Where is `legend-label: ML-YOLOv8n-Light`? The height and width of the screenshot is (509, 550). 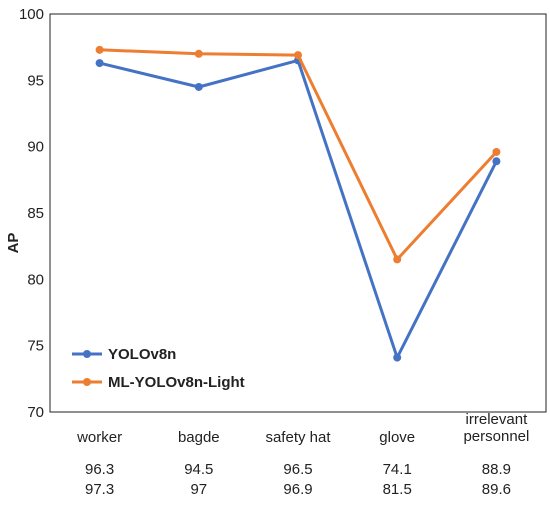
legend-label: ML-YOLOv8n-Light is located at coordinates (176, 382).